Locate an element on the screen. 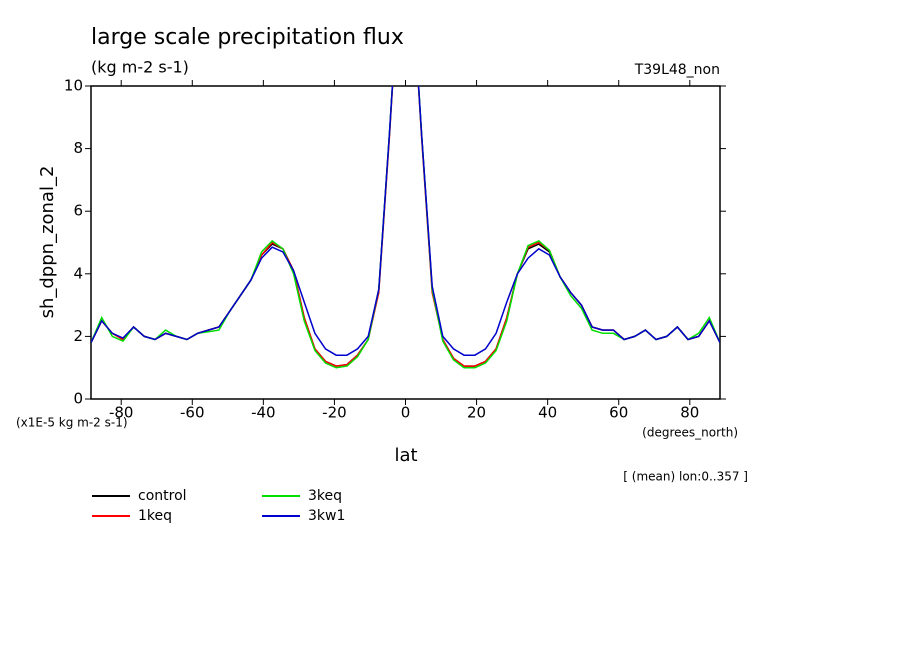 This screenshot has height=654, width=904. run-label: T39L48_non is located at coordinates (677, 70).